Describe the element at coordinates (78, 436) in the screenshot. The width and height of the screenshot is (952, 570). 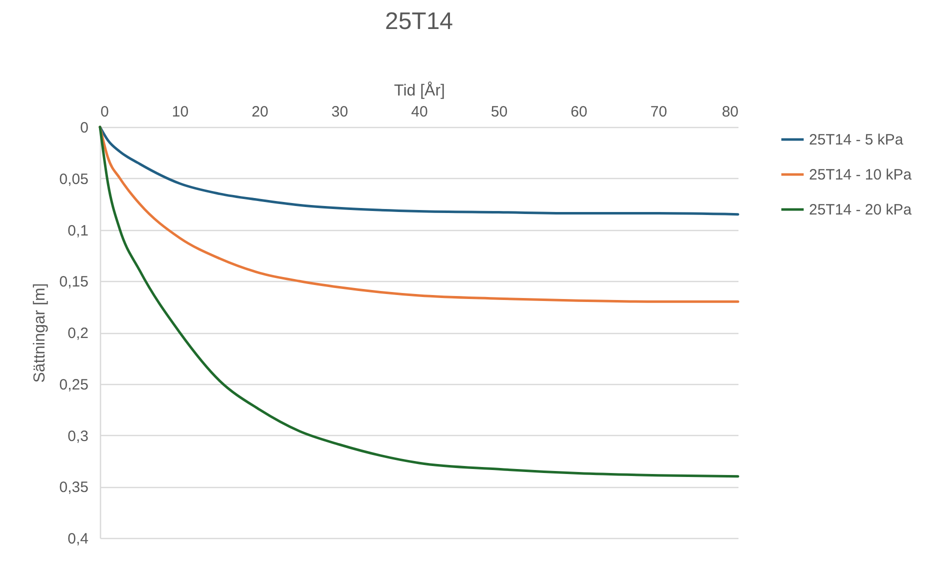
I see `y-tick-label: 0,3` at that location.